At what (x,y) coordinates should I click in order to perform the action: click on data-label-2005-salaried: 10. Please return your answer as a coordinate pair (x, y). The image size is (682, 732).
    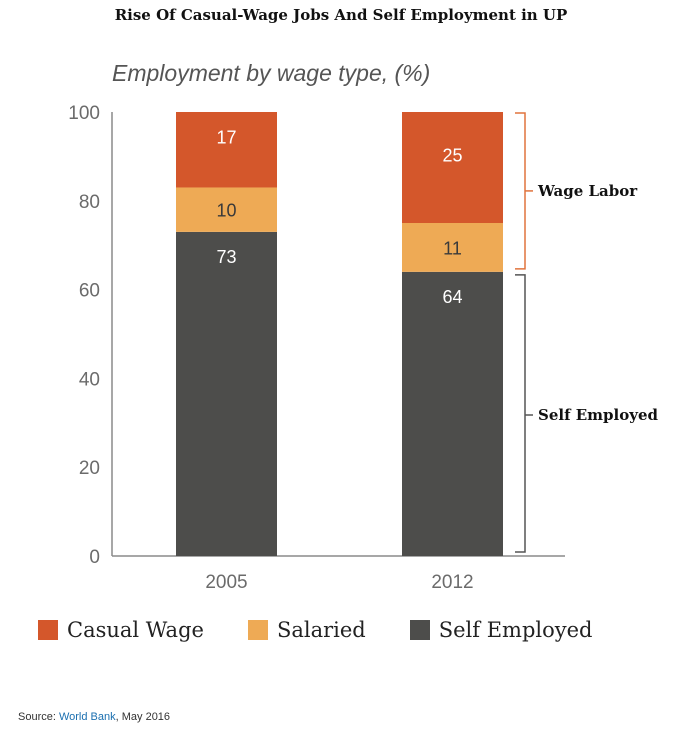
    Looking at the image, I should click on (226, 211).